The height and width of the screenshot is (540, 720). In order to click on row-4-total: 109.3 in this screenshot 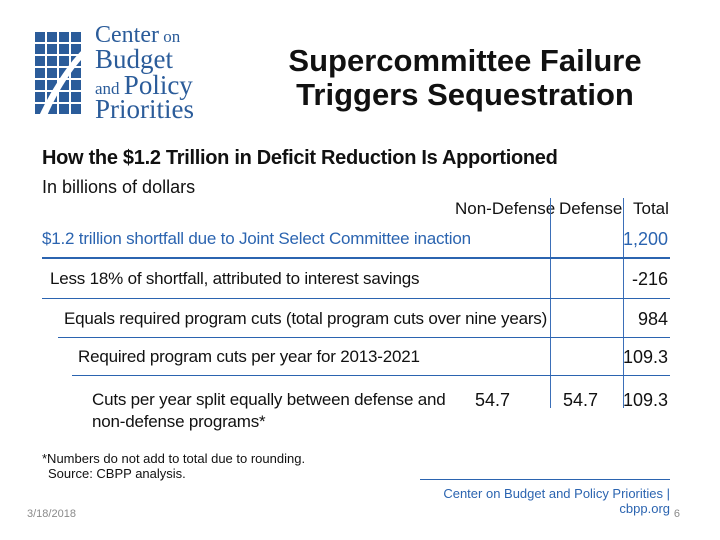, I will do `click(645, 357)`.